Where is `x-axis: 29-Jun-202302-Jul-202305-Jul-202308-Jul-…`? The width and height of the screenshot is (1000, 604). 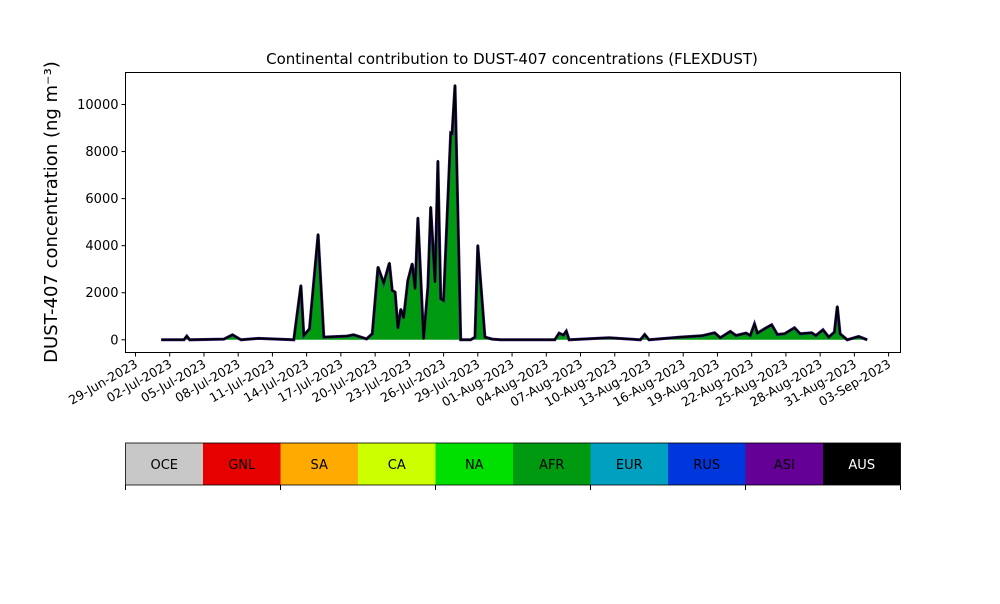 x-axis: 29-Jun-202302-Jul-202305-Jul-202308-Jul-… is located at coordinates (479, 381).